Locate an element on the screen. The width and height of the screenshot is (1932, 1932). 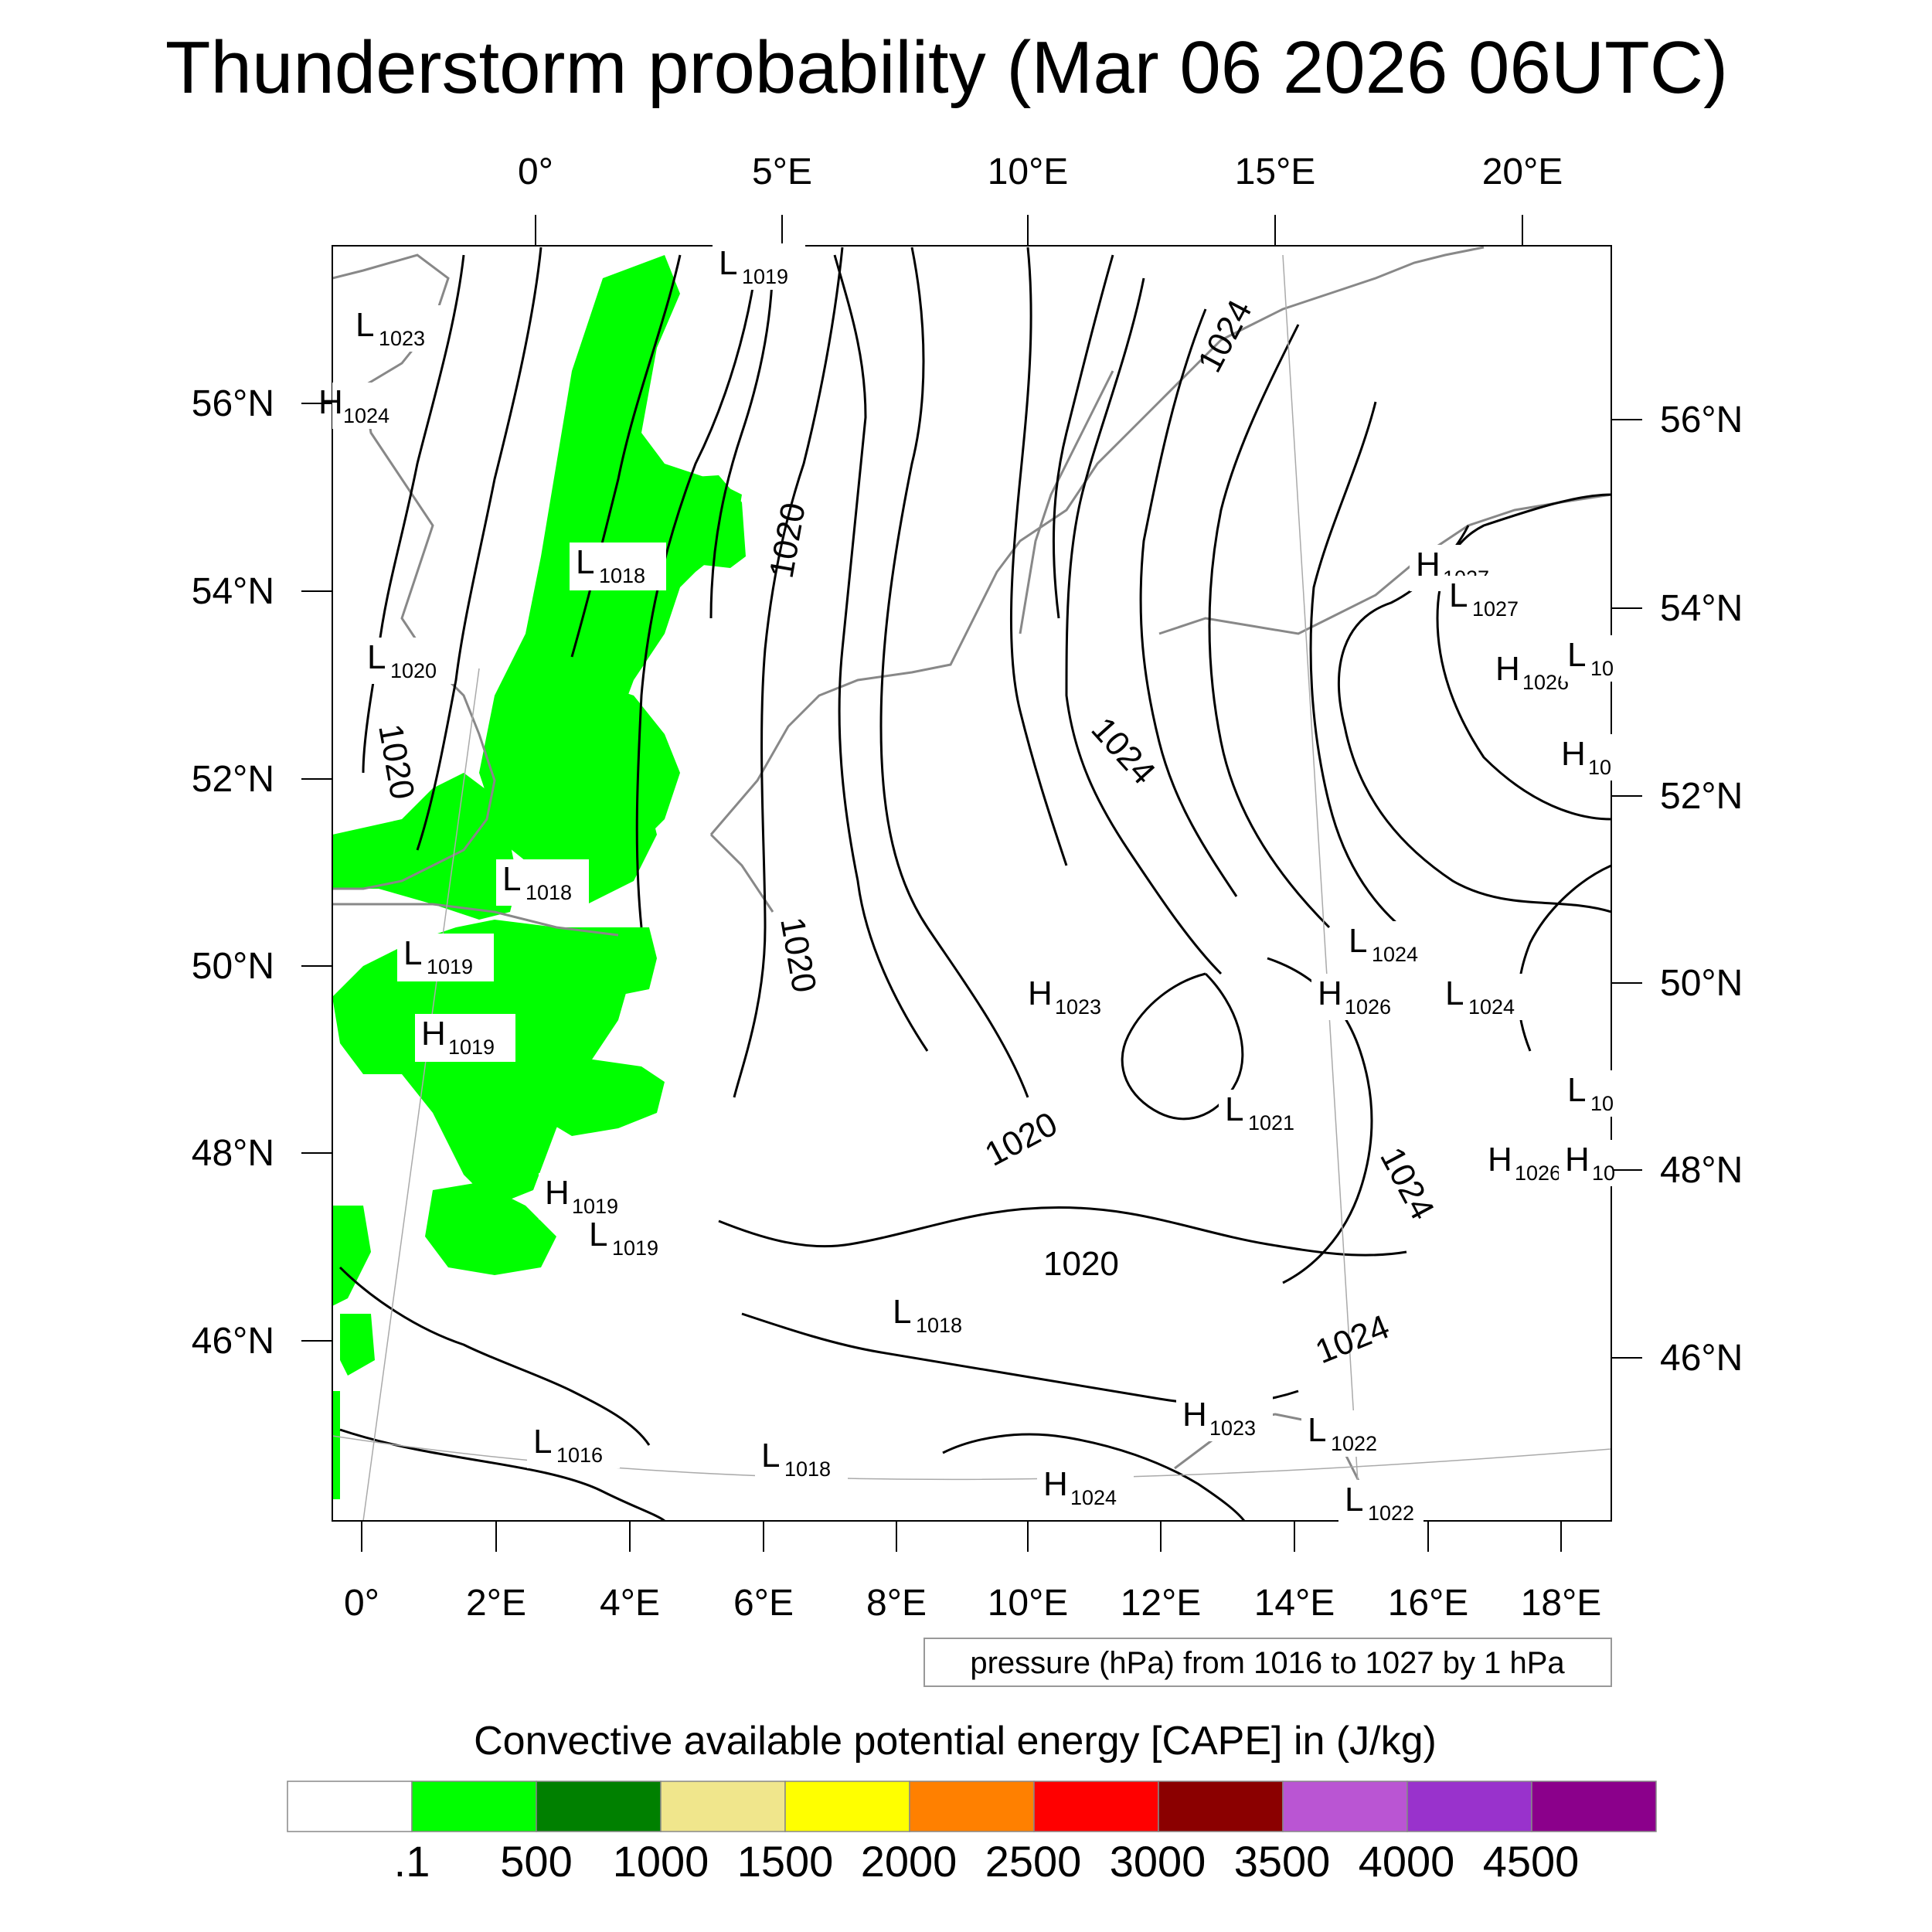
pressure-center: H 1026 is located at coordinates (1360, 997).